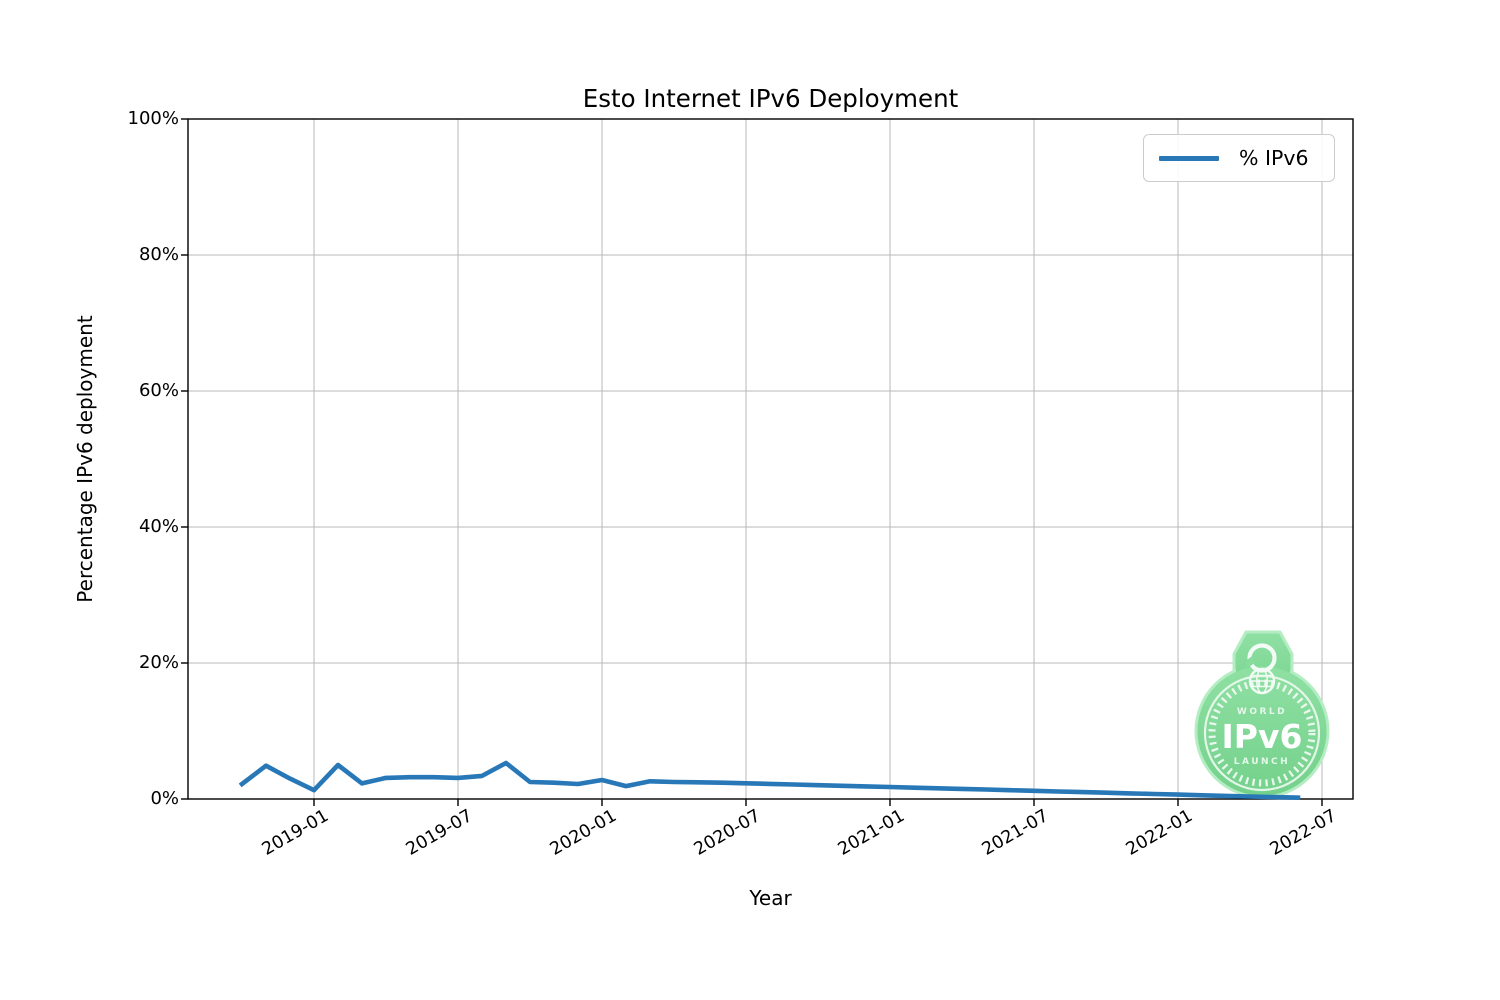 This screenshot has height=1000, width=1500. What do you see at coordinates (1189, 158) in the screenshot?
I see `legend-line-sample` at bounding box center [1189, 158].